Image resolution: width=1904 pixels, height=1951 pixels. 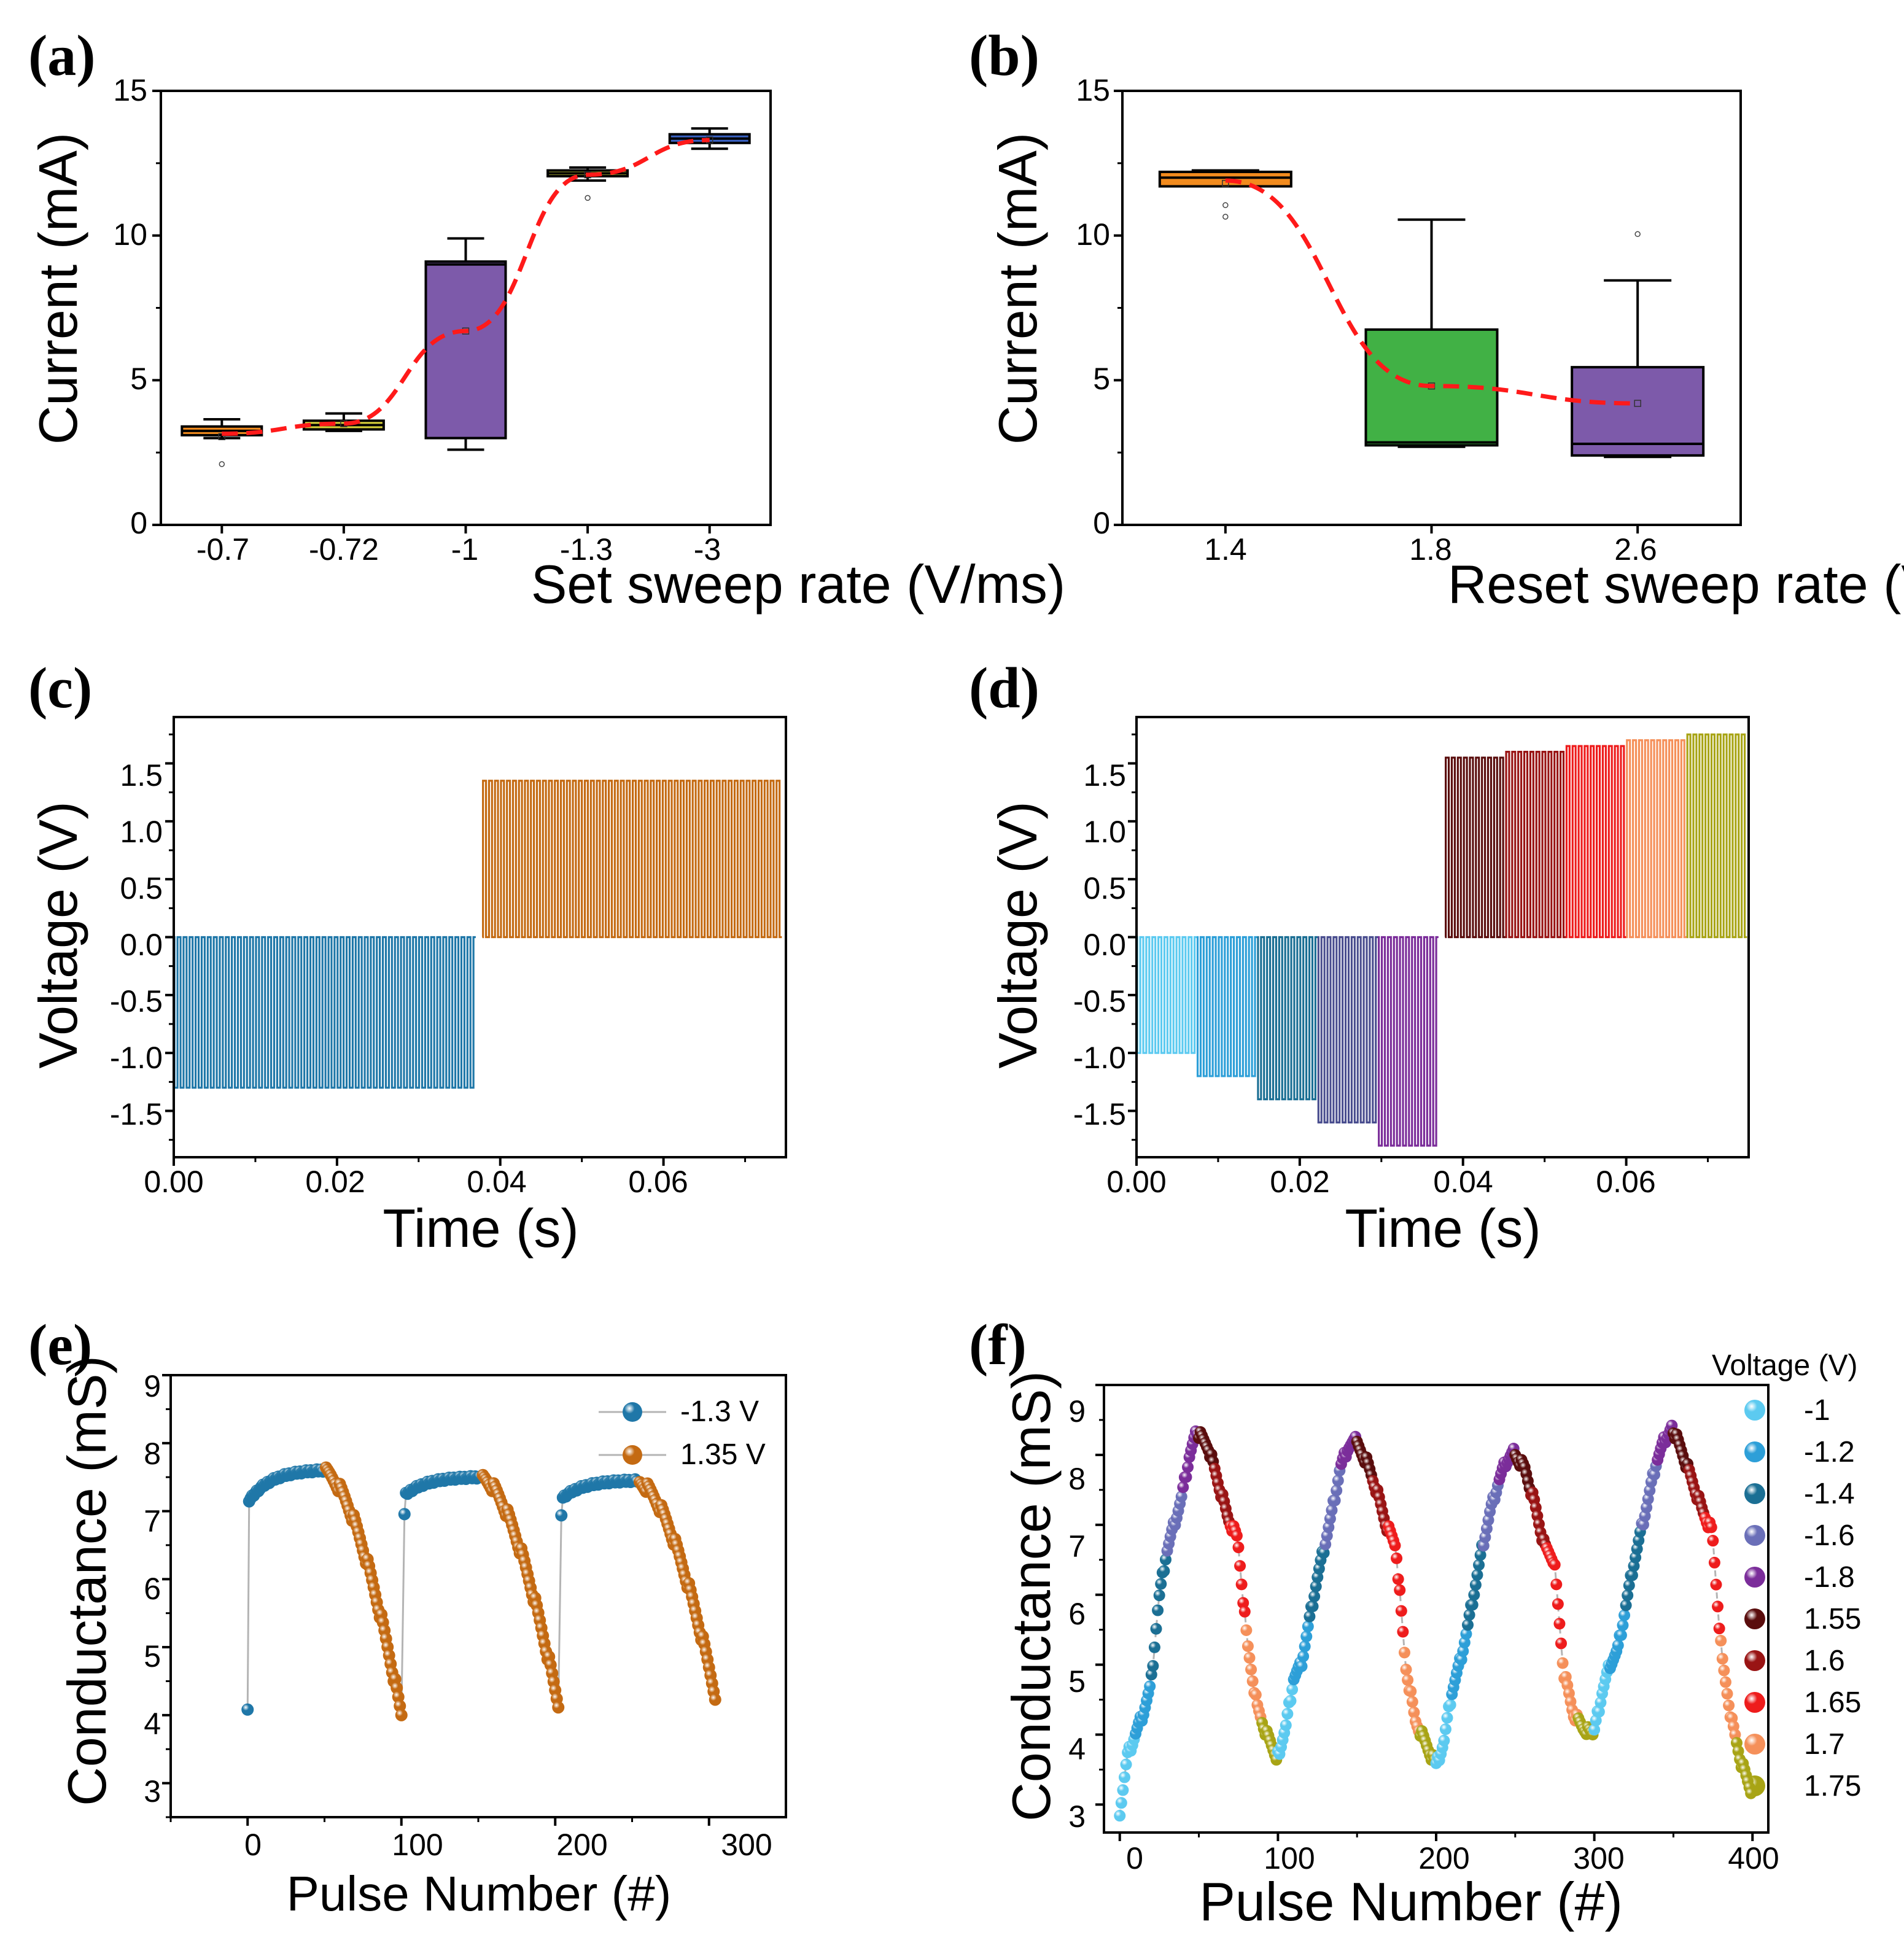 I want to click on plot-area-c, so click(x=476, y=941).